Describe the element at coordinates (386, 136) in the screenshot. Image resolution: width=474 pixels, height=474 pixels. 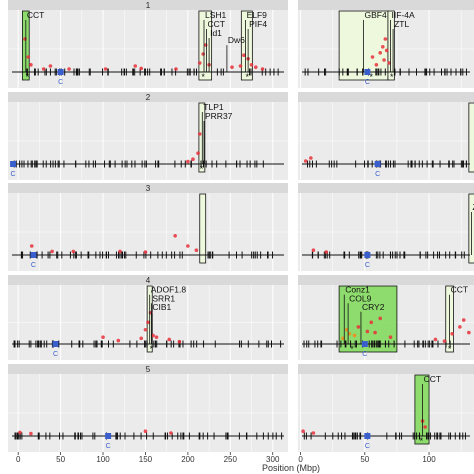
I see `panel-4: C` at that location.